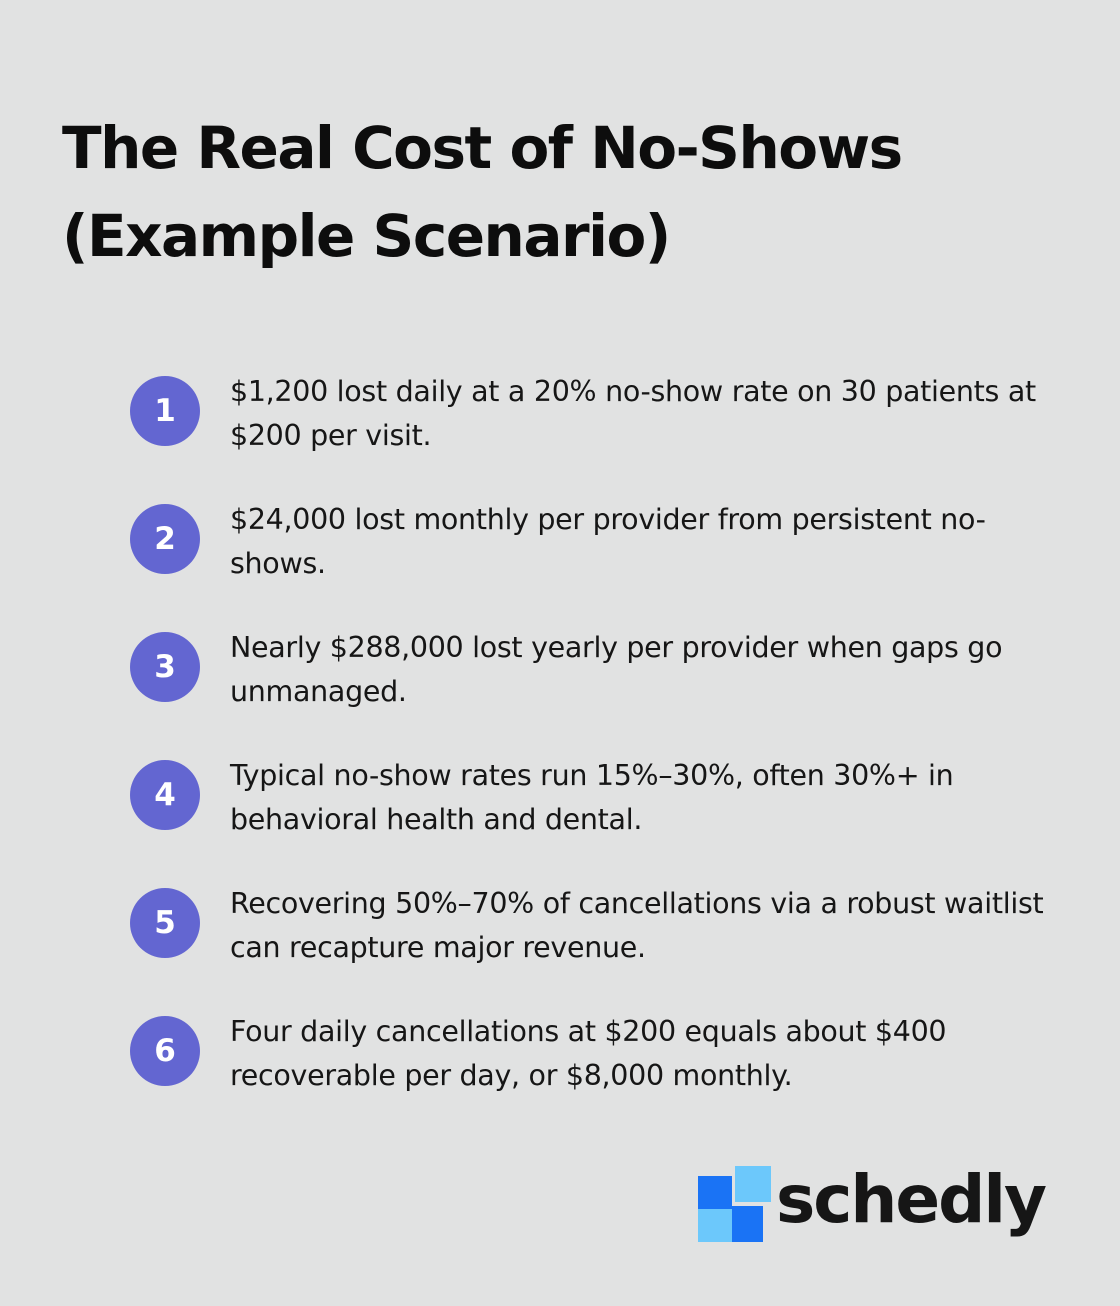  Describe the element at coordinates (165, 795) in the screenshot. I see `number-badge: 4` at that location.